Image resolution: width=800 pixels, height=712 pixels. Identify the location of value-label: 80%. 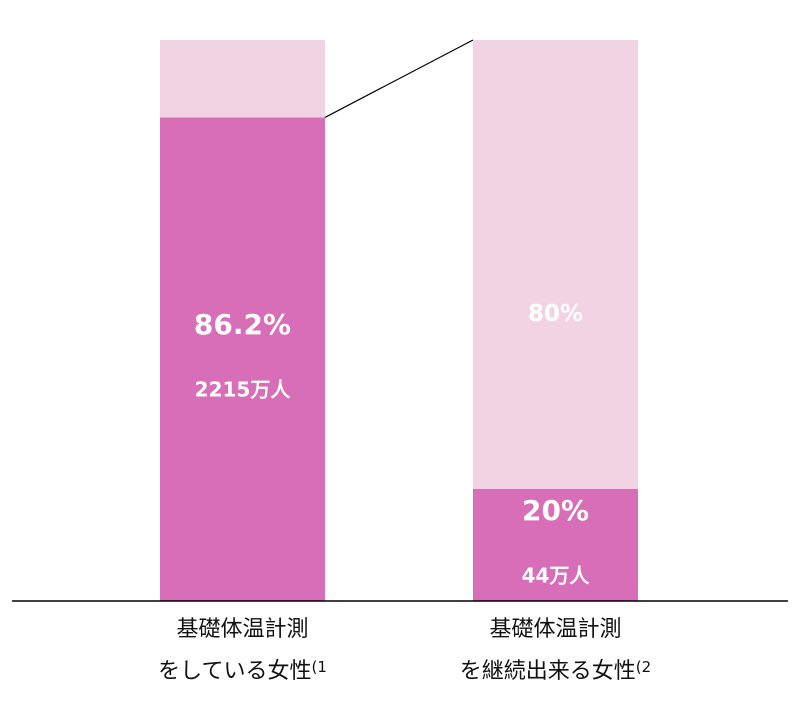
(555, 314).